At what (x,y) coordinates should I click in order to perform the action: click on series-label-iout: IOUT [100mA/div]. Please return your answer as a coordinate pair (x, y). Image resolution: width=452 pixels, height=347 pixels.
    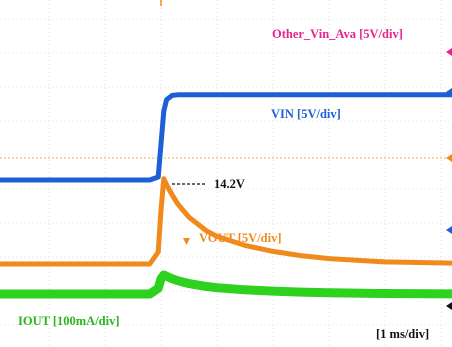
    Looking at the image, I should click on (69, 321).